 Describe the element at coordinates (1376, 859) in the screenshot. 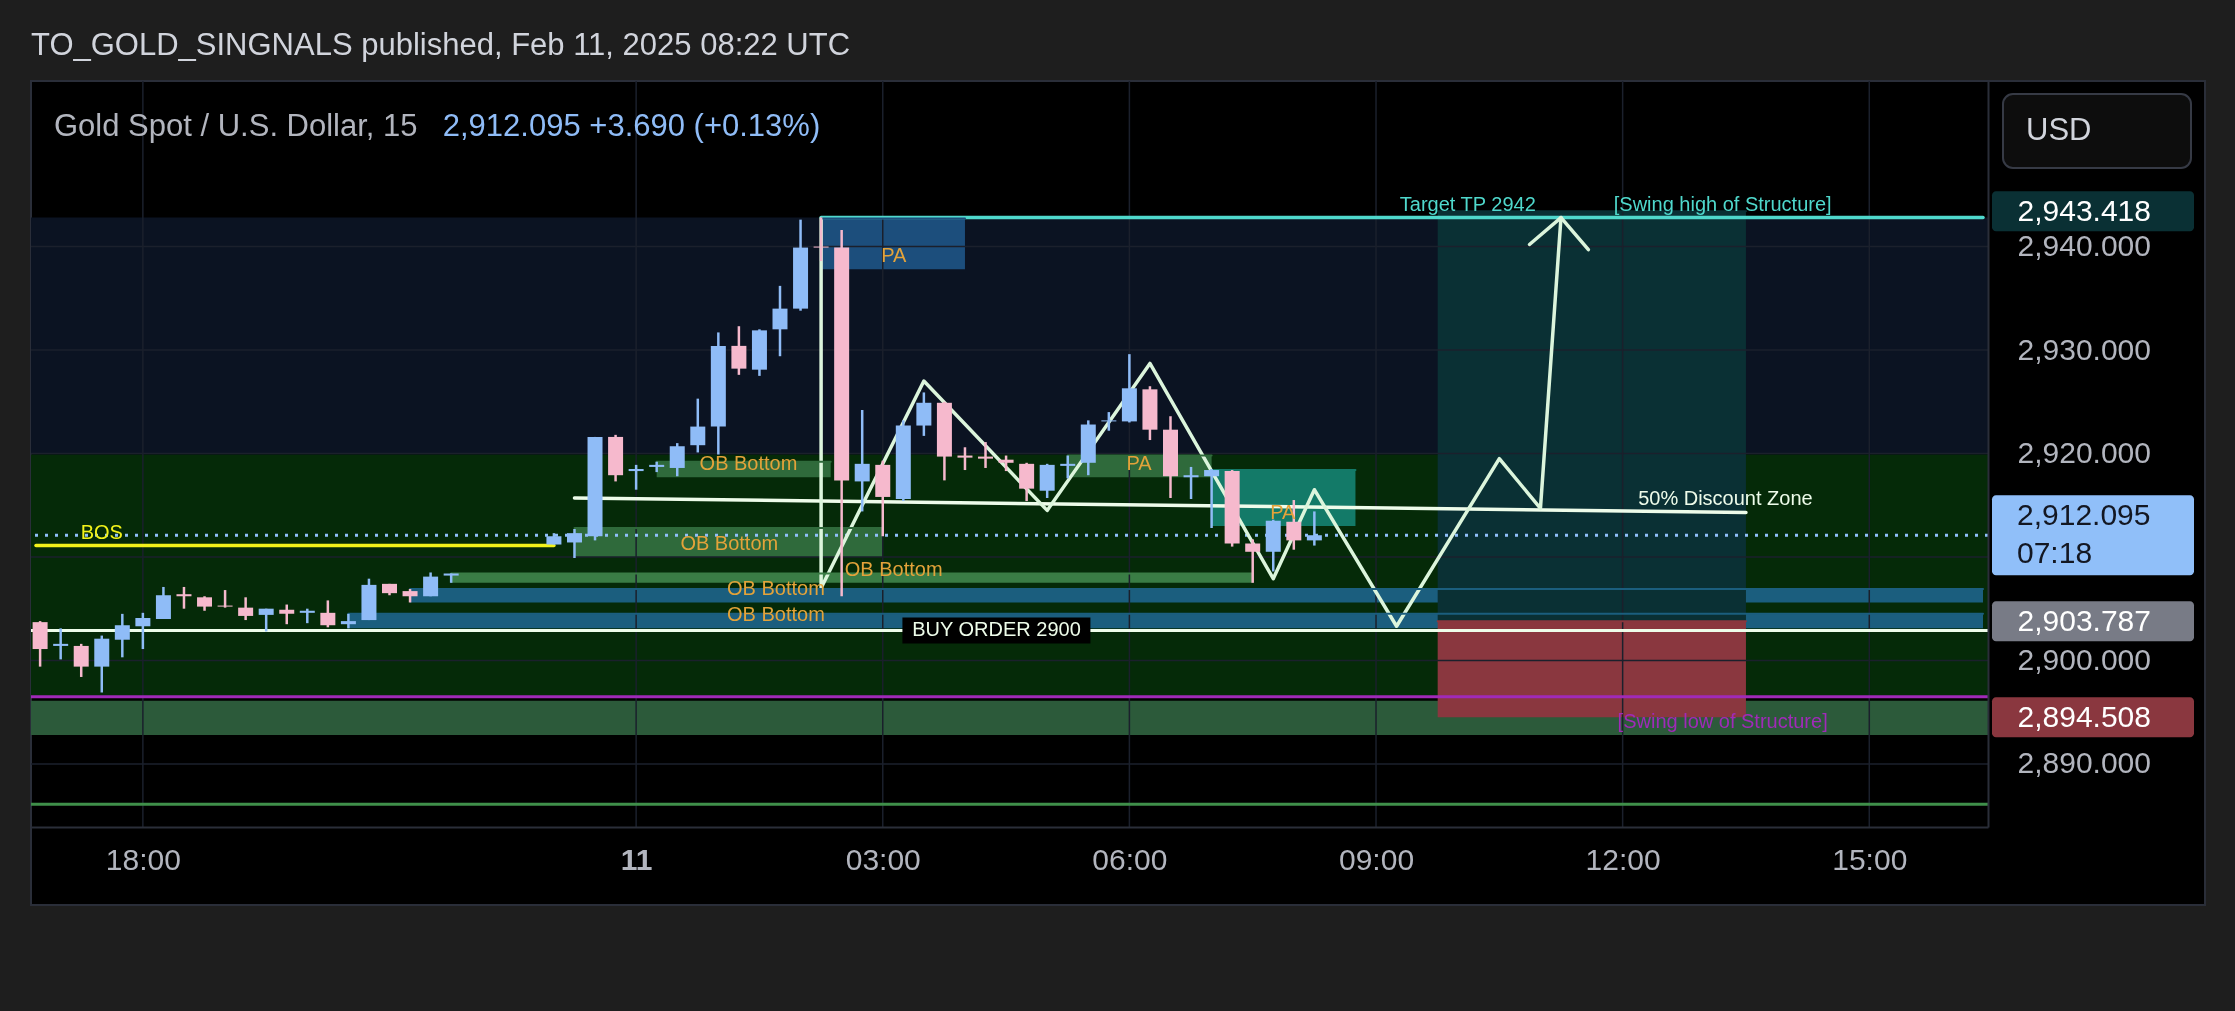

I see `x-tick-label: 09:00` at that location.